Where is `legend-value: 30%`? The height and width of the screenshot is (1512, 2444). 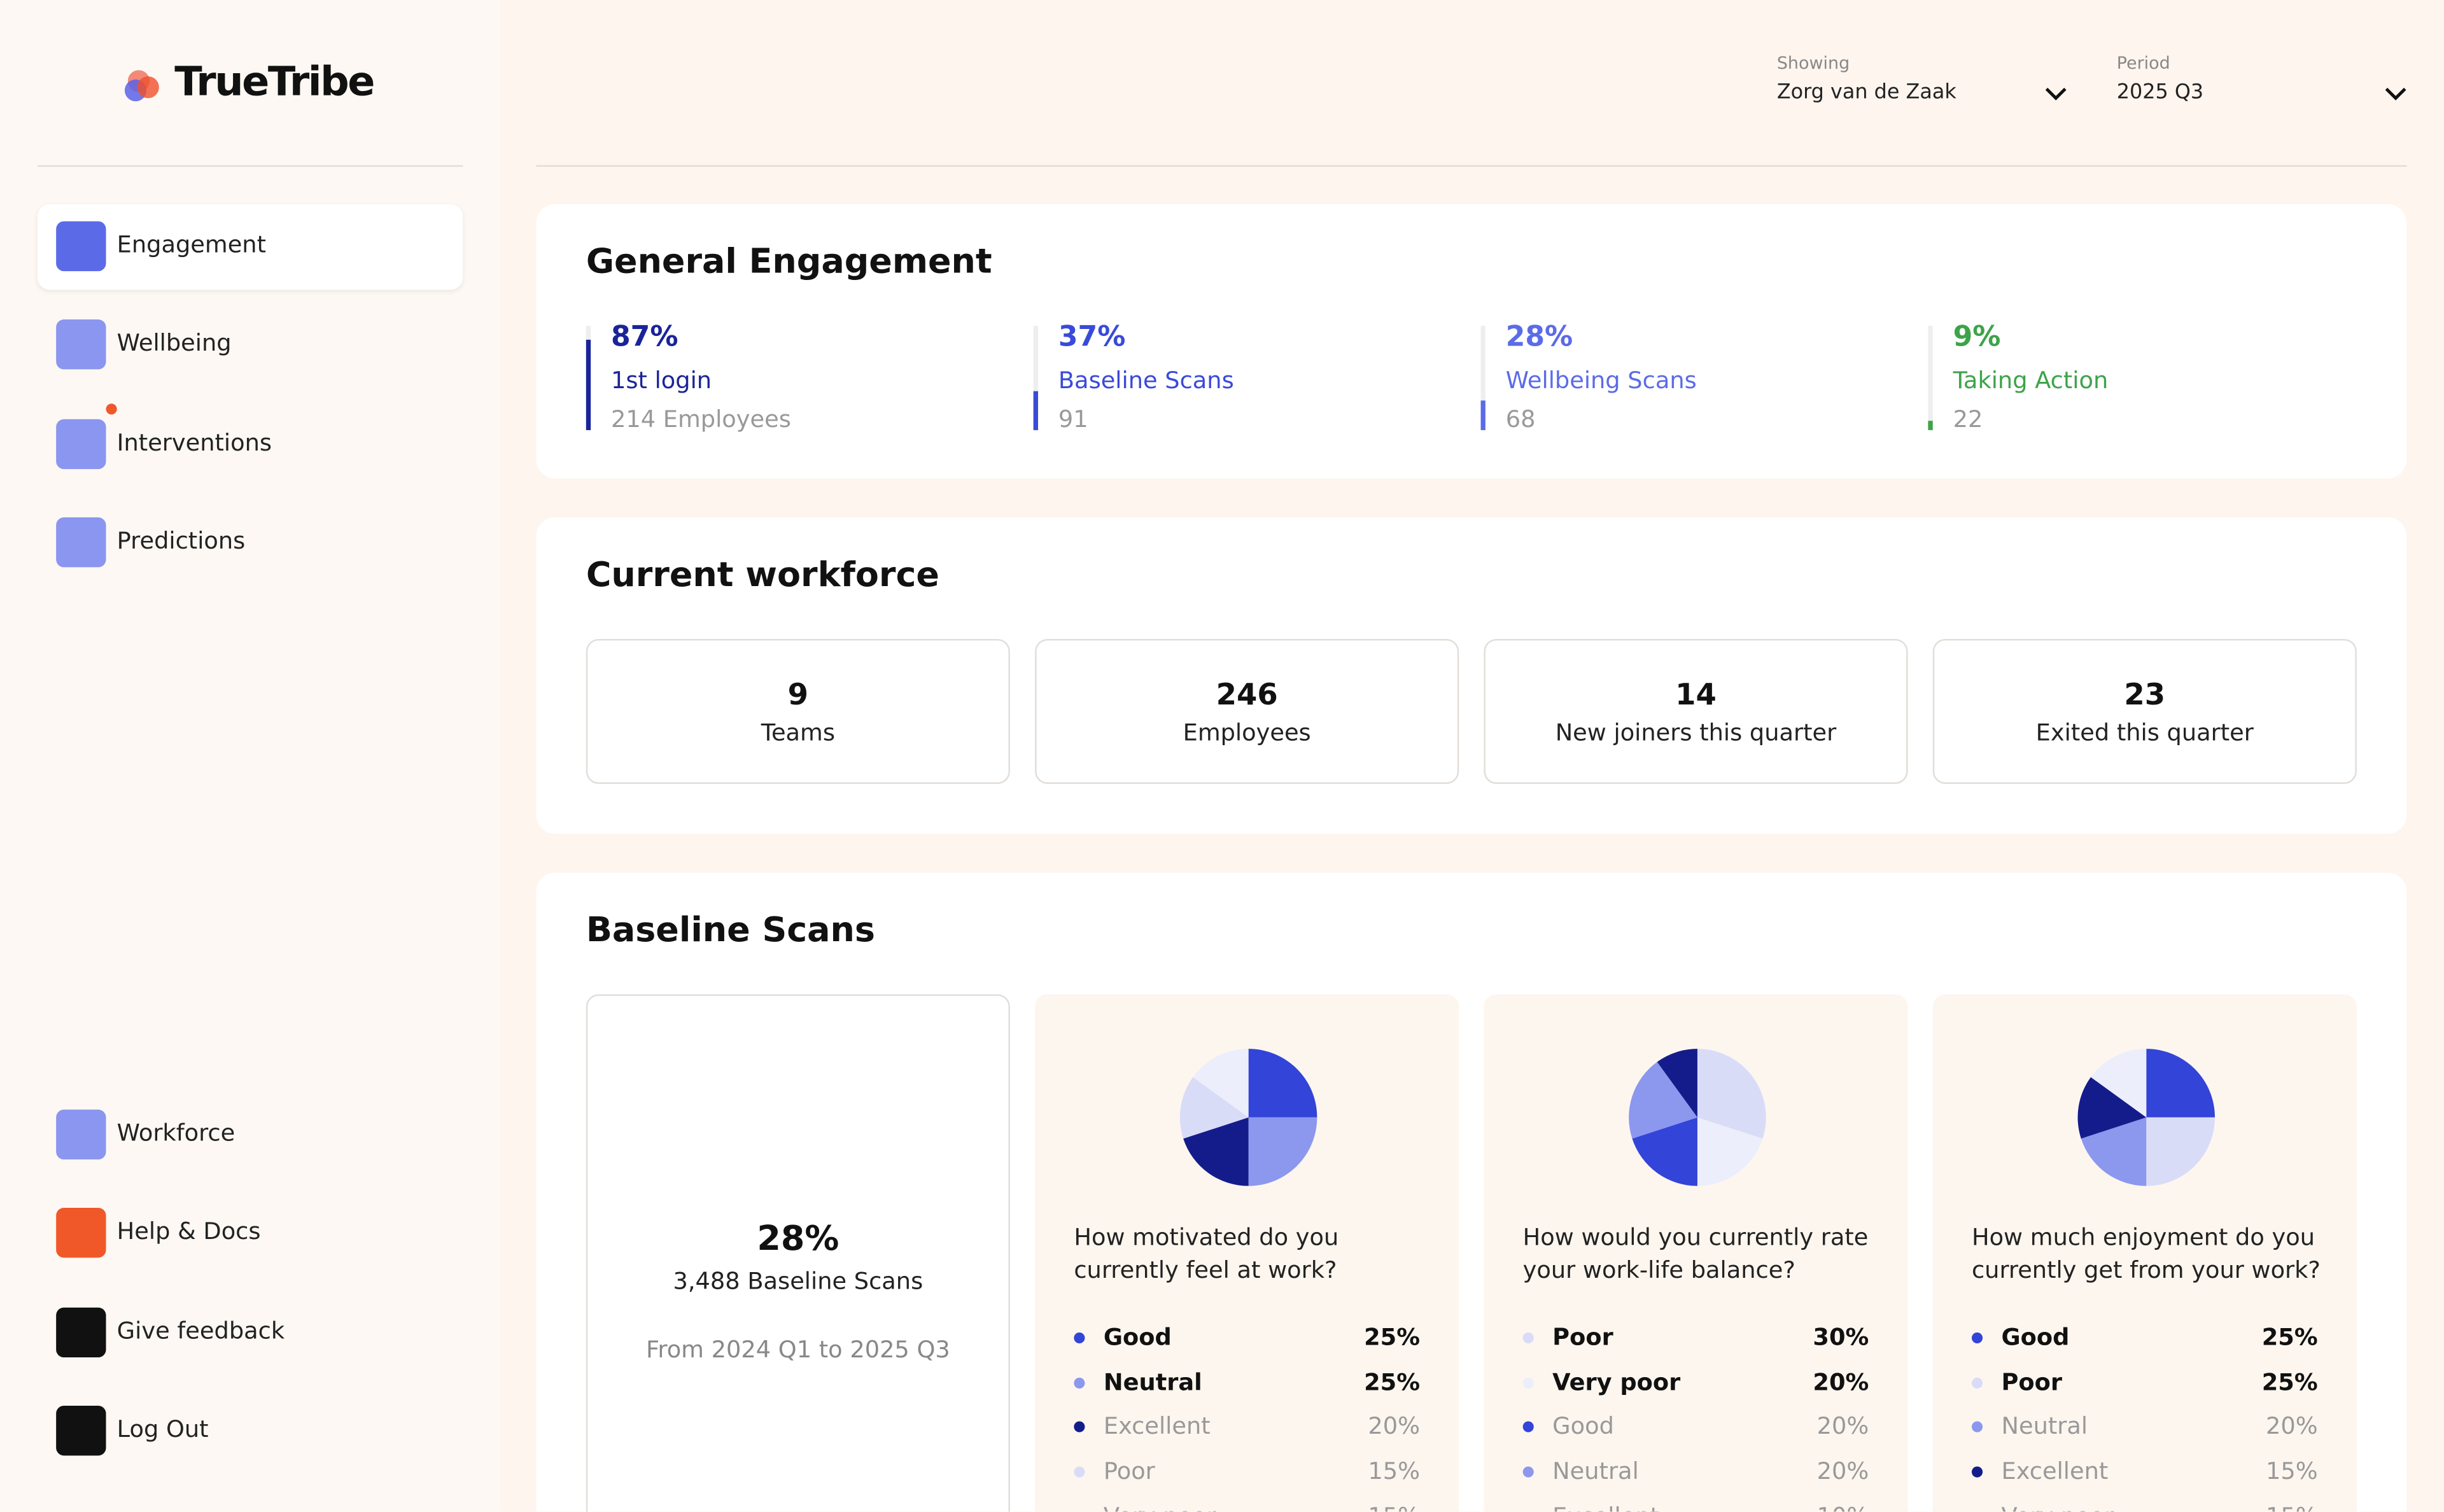
legend-value: 30% is located at coordinates (1841, 1337).